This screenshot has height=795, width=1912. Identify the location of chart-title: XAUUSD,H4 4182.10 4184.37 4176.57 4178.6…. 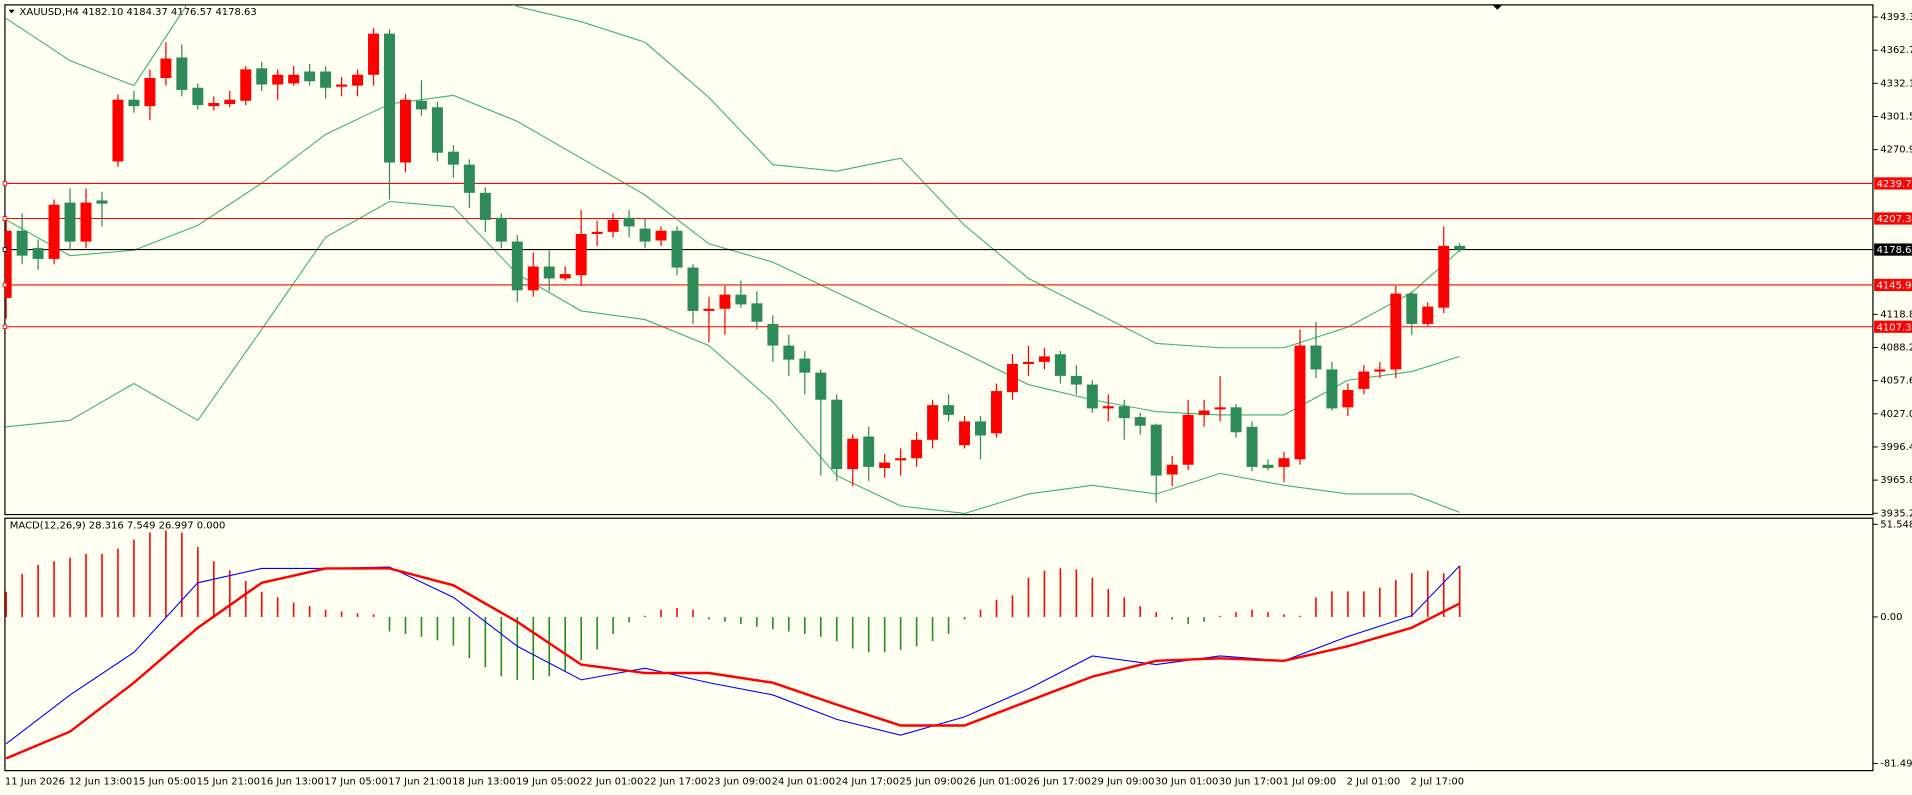
(138, 12).